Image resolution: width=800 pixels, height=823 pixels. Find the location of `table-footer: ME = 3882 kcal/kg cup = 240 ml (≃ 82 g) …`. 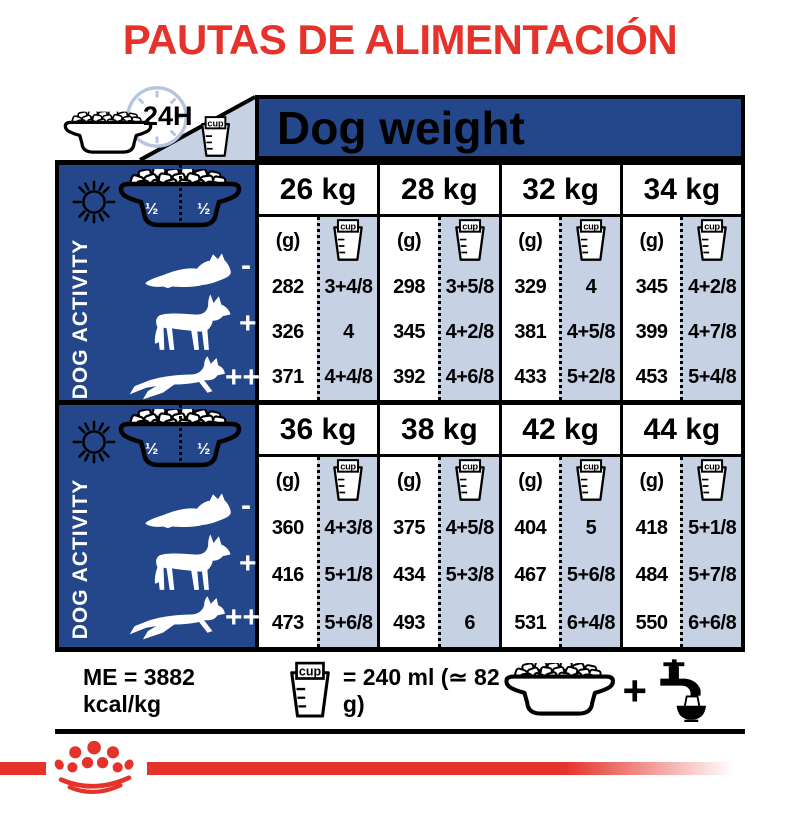

table-footer: ME = 3882 kcal/kg cup = 240 ml (≃ 82 g) … is located at coordinates (400, 690).